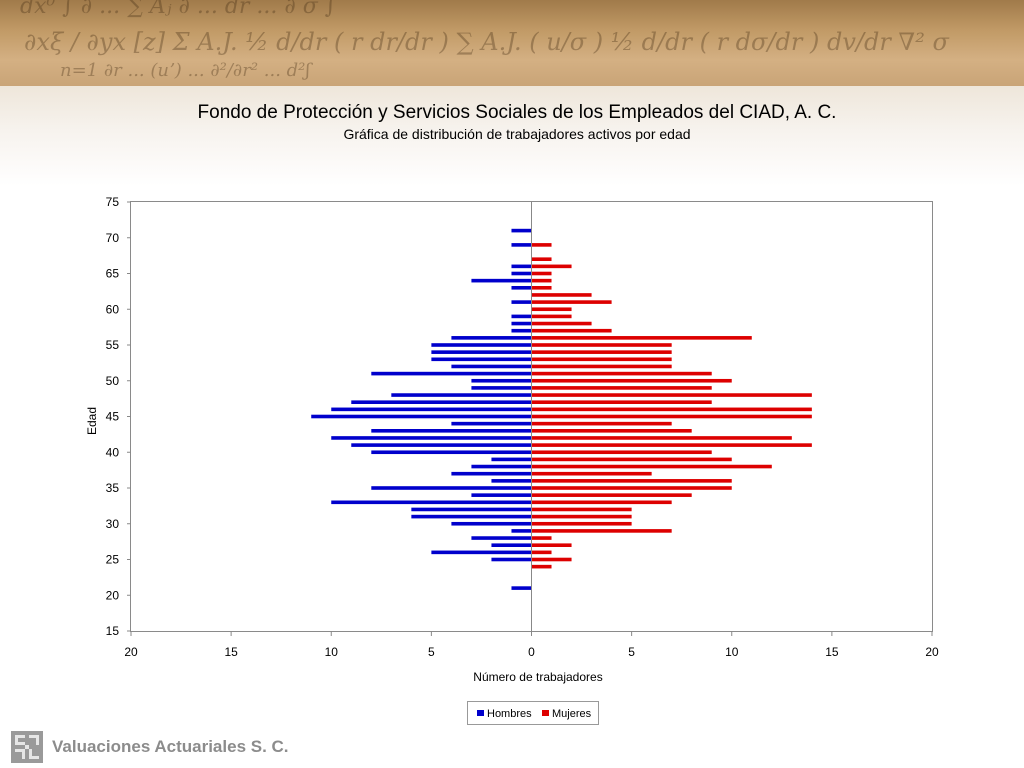 The image size is (1024, 768). I want to click on legend-box, so click(533, 713).